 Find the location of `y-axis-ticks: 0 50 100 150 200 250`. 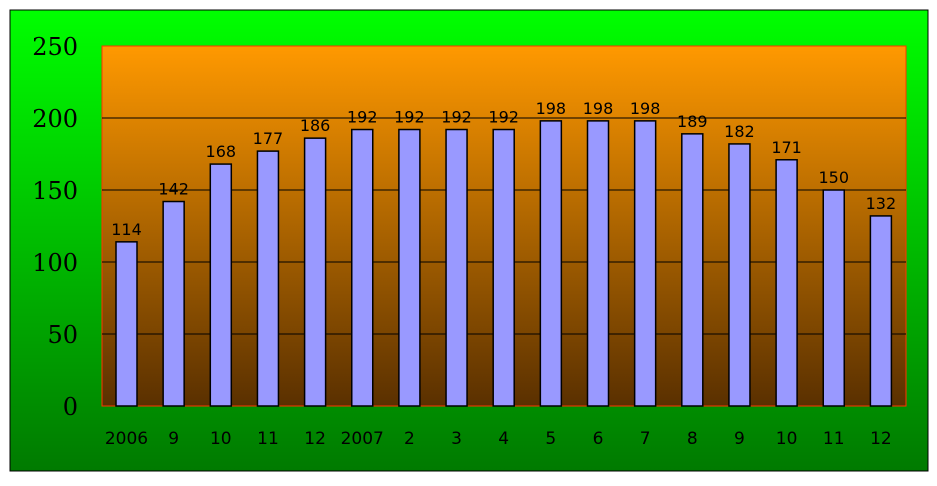

y-axis-ticks: 0 50 100 150 200 250 is located at coordinates (55, 227).